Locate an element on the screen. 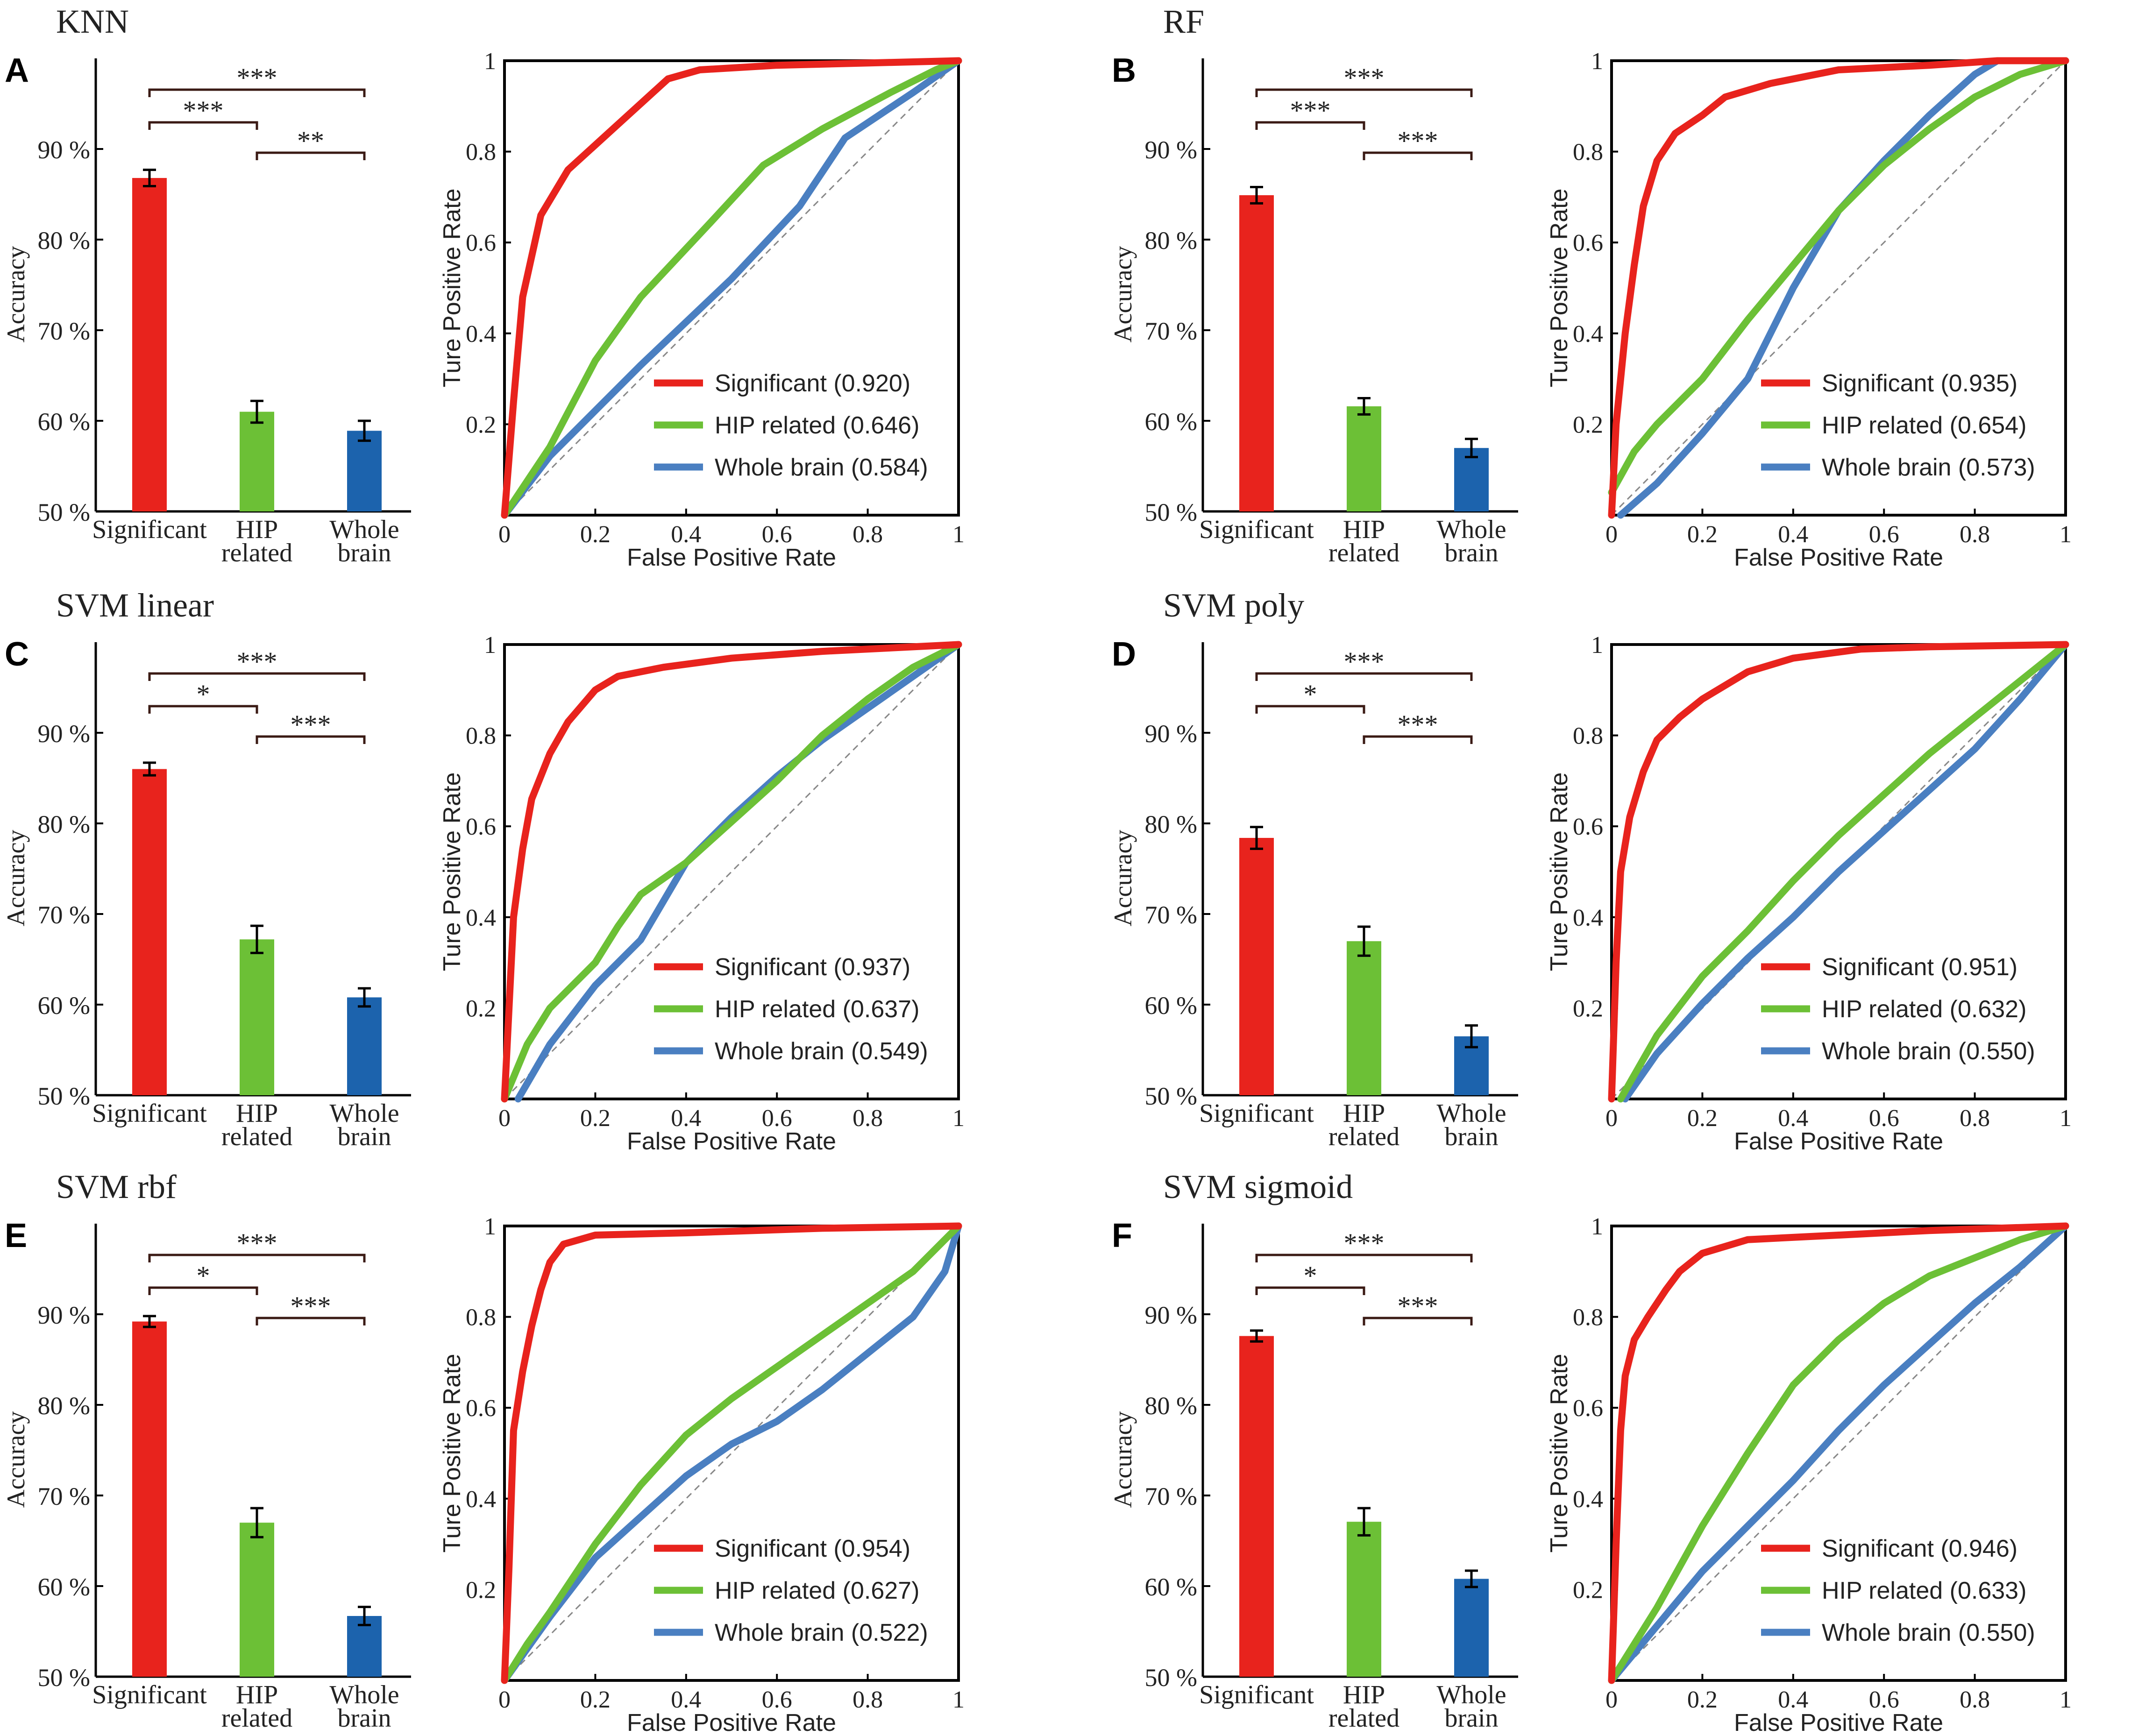 The image size is (2131, 1736). panel-title: SVM rbf is located at coordinates (117, 1186).